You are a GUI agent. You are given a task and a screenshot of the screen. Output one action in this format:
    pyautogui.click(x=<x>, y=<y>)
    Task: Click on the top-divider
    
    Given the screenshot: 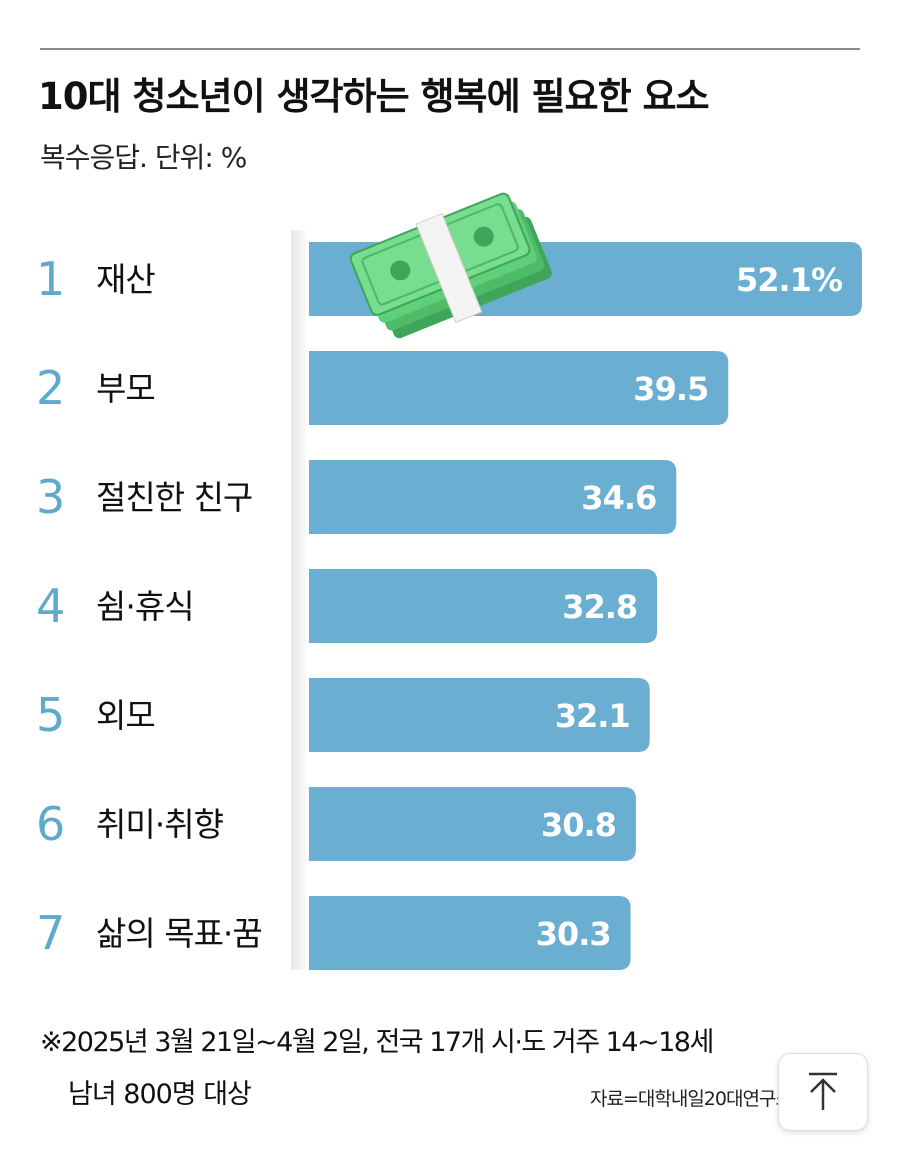 What is the action you would take?
    pyautogui.click(x=450, y=49)
    